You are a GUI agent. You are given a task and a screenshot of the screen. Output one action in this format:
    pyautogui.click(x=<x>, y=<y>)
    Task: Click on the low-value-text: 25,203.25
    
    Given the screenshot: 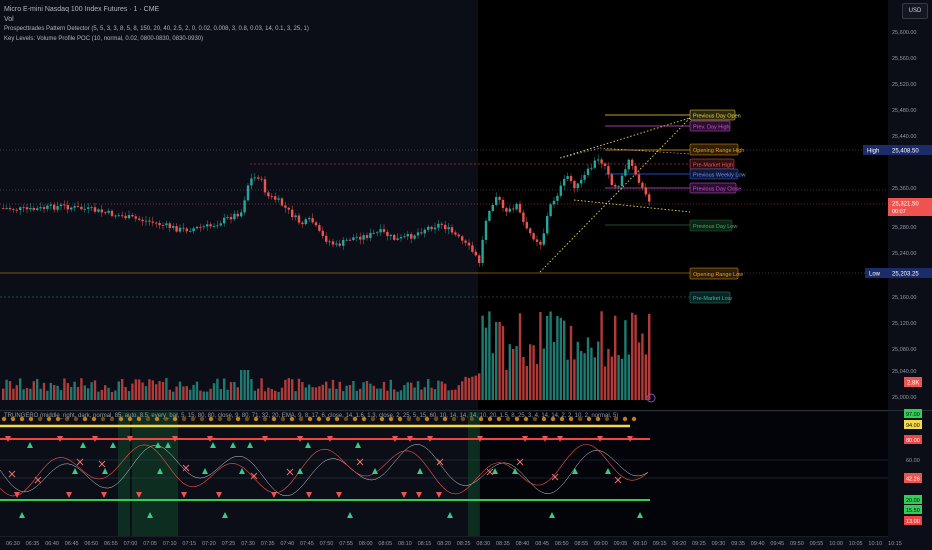 What is the action you would take?
    pyautogui.click(x=905, y=275)
    